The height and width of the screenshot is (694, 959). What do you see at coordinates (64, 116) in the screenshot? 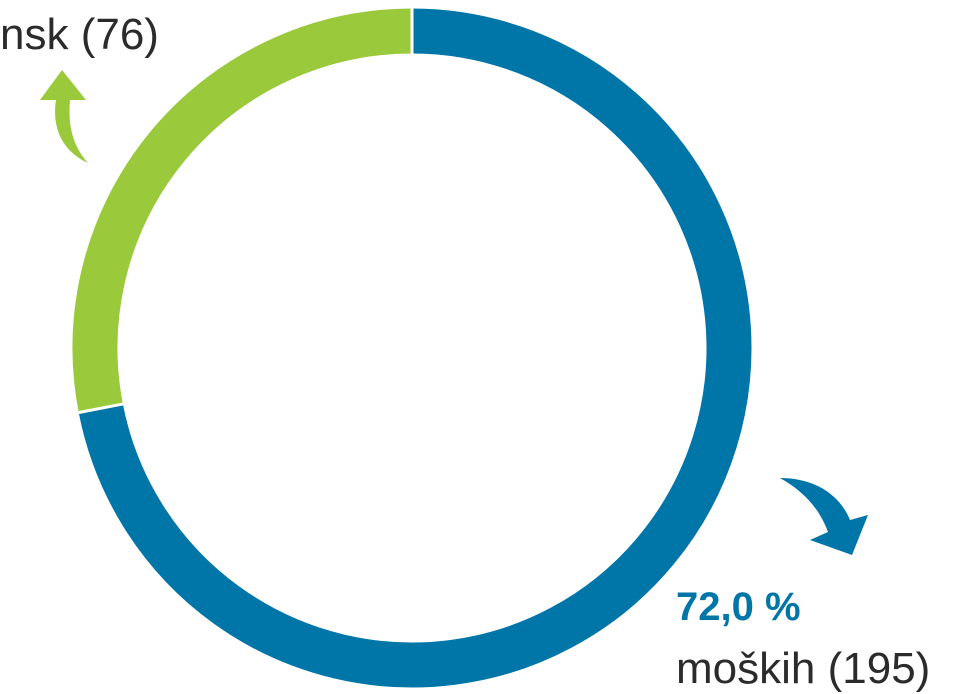
I see `arrow-green` at bounding box center [64, 116].